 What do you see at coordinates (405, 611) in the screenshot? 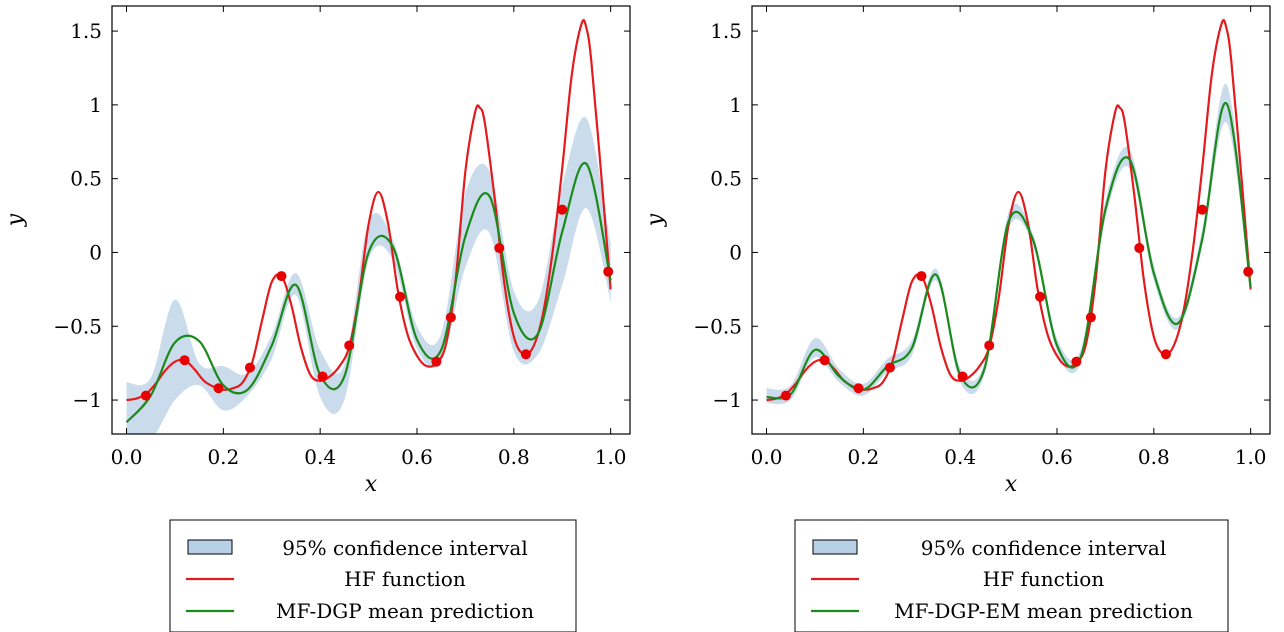
I see `legend-label-mean-prediction: MF-DGP mean prediction` at bounding box center [405, 611].